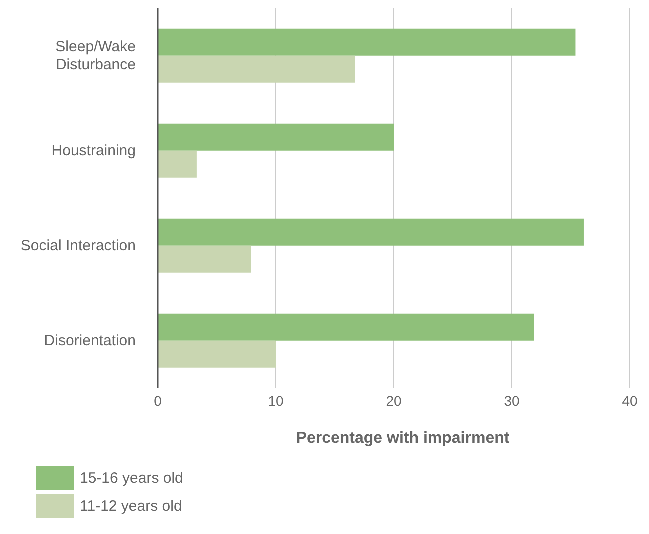  What do you see at coordinates (96, 55) in the screenshot?
I see `y-tick-label: Sleep/Wake Disturbance` at bounding box center [96, 55].